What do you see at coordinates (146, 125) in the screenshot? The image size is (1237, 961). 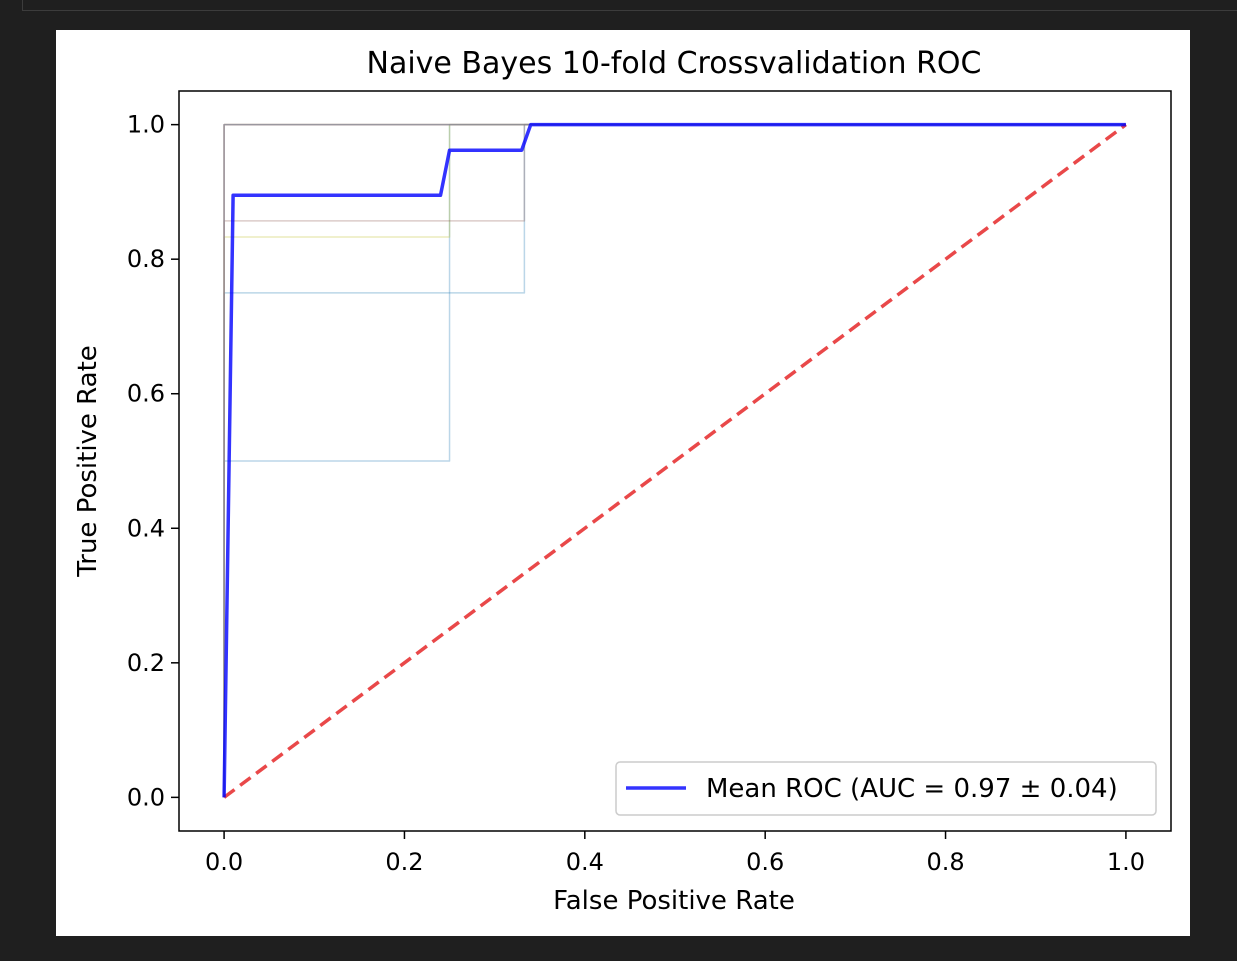 I see `y-tick-label: 1.0` at bounding box center [146, 125].